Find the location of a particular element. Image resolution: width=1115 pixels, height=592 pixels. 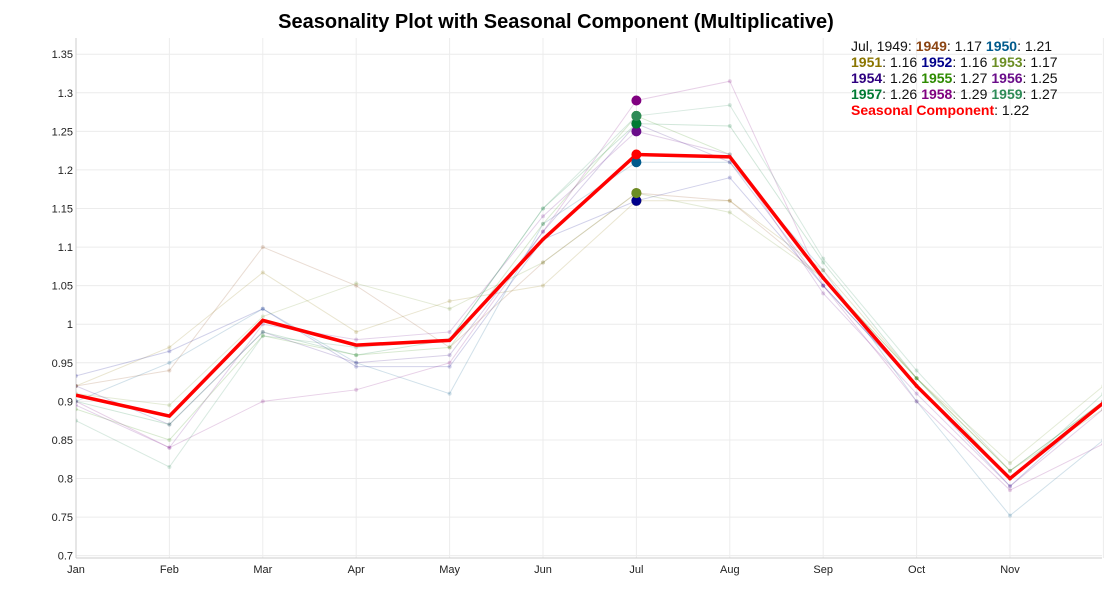

legend-value: 1.26 is located at coordinates (903, 94).